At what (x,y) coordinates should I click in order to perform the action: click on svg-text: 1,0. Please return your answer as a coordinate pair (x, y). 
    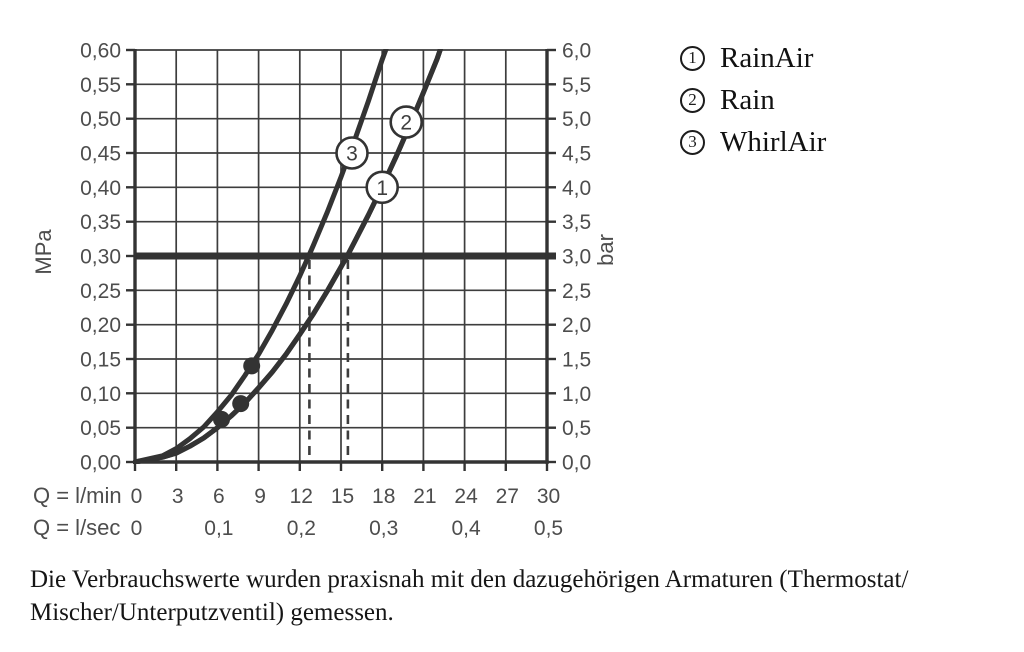
    Looking at the image, I should click on (576, 394).